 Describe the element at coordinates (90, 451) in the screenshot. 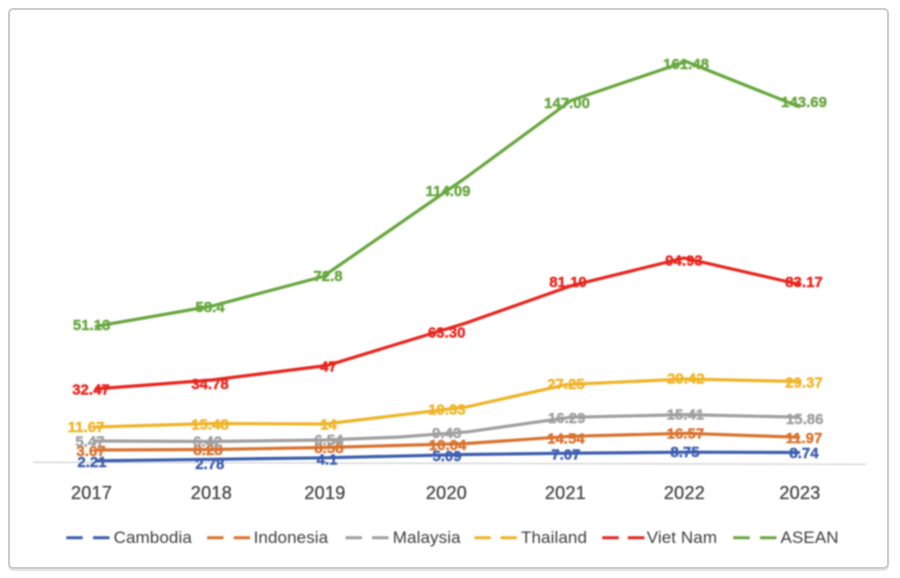

I see `svg-text: 3.67` at that location.